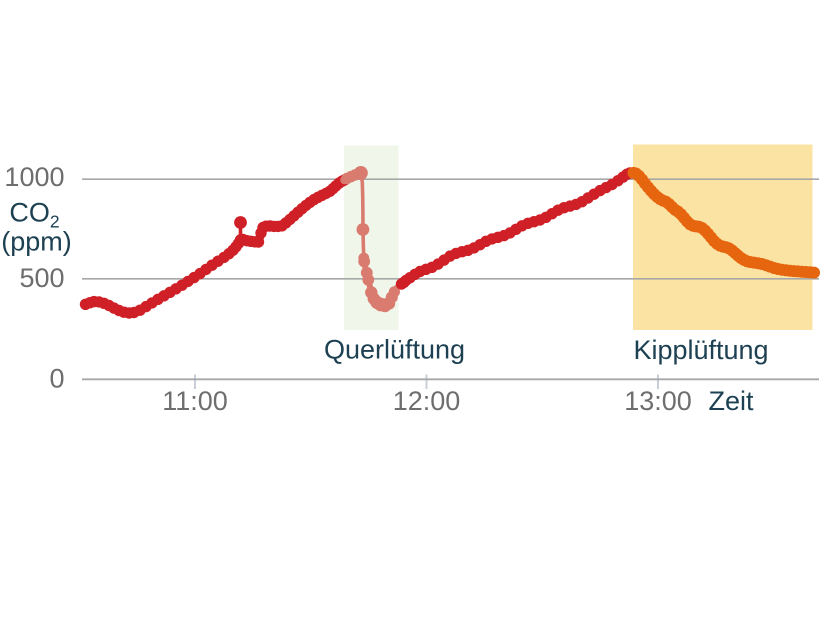  I want to click on svg-text: 12:00, so click(427, 401).